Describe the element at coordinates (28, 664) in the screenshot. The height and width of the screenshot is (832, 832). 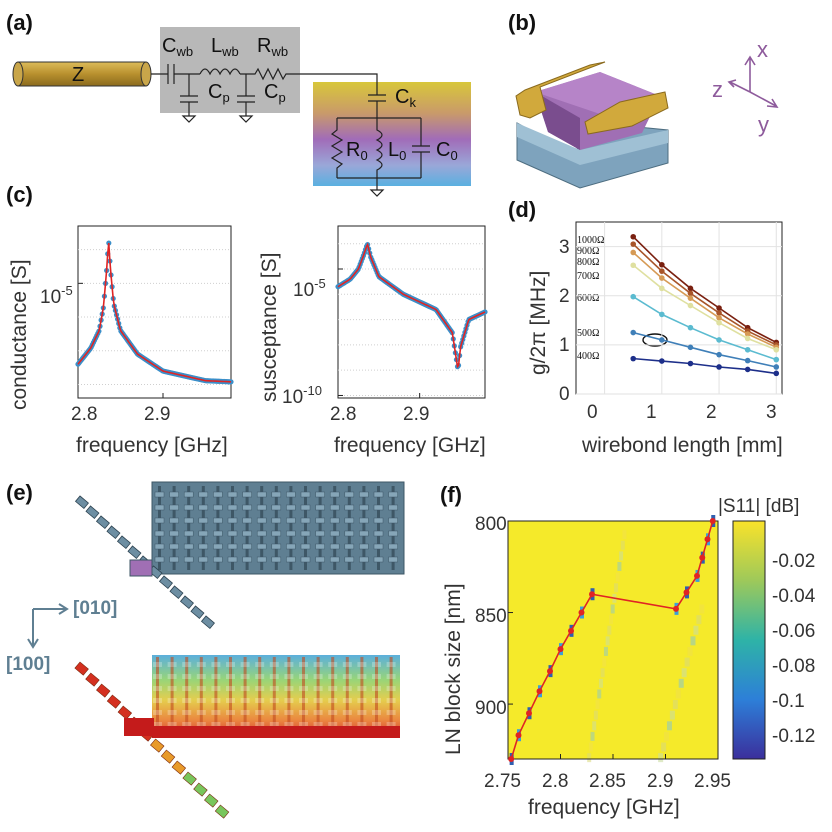
I see `direction-100: [100]` at that location.